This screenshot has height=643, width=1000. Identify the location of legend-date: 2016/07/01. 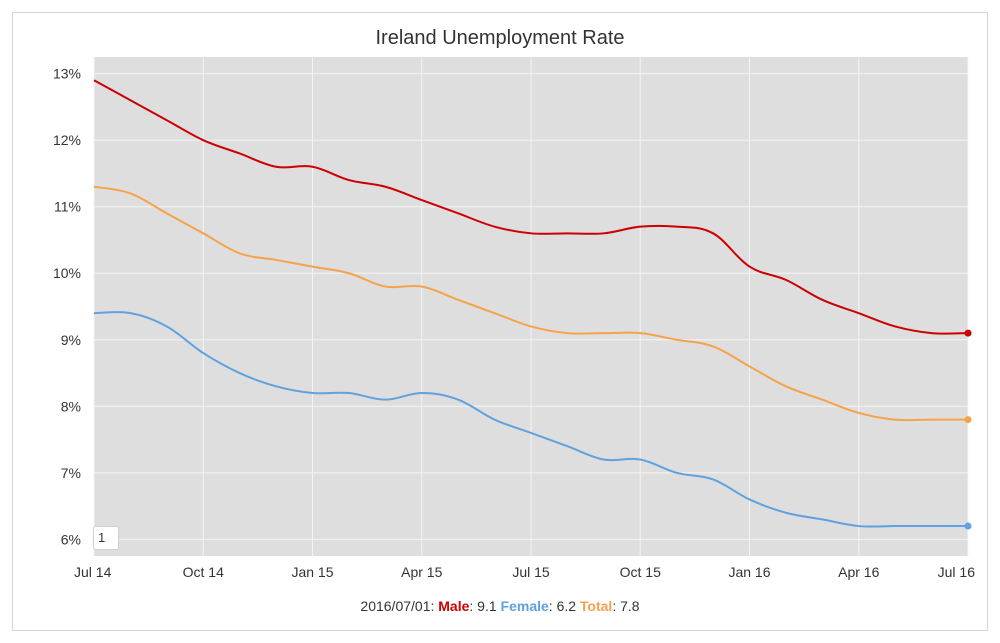
(395, 606).